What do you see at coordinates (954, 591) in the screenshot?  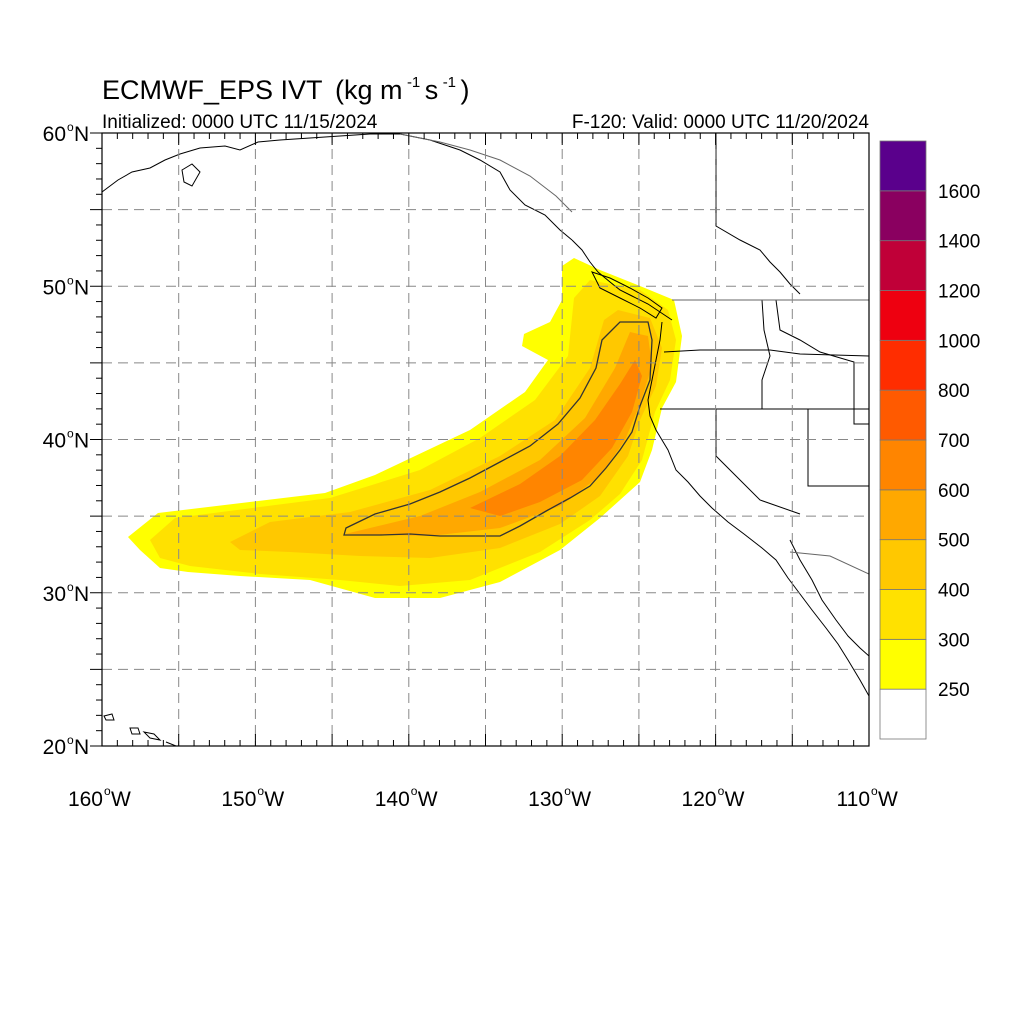 I see `colorbar-label: 400` at bounding box center [954, 591].